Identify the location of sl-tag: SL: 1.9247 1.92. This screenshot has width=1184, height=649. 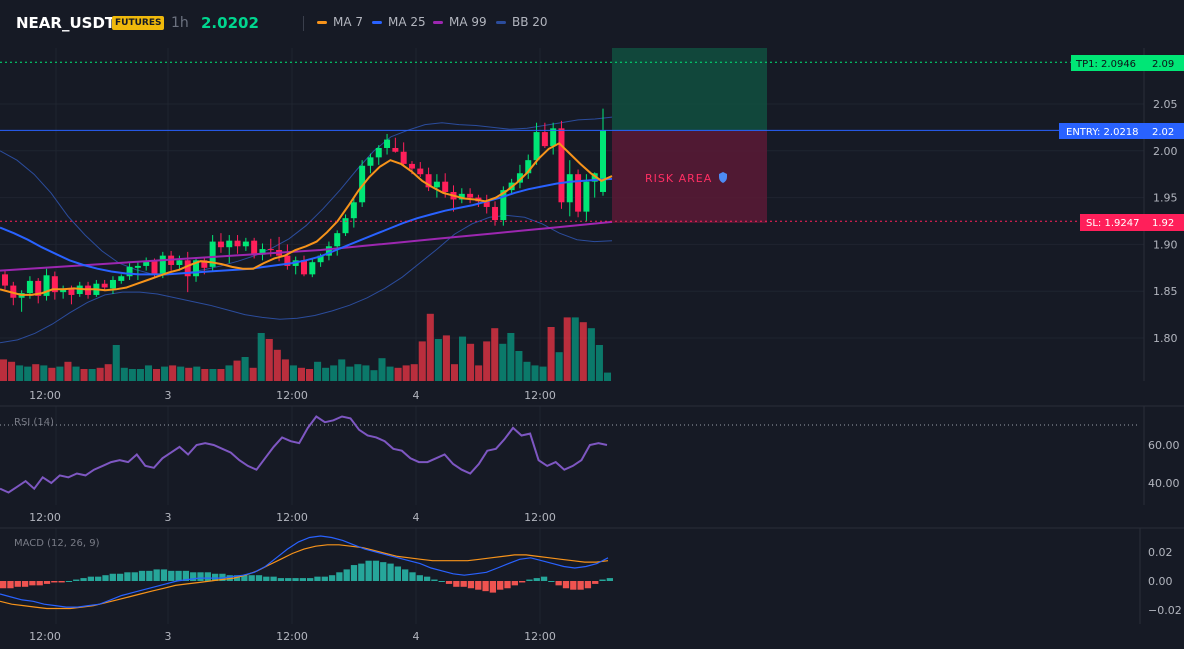
(1132, 222).